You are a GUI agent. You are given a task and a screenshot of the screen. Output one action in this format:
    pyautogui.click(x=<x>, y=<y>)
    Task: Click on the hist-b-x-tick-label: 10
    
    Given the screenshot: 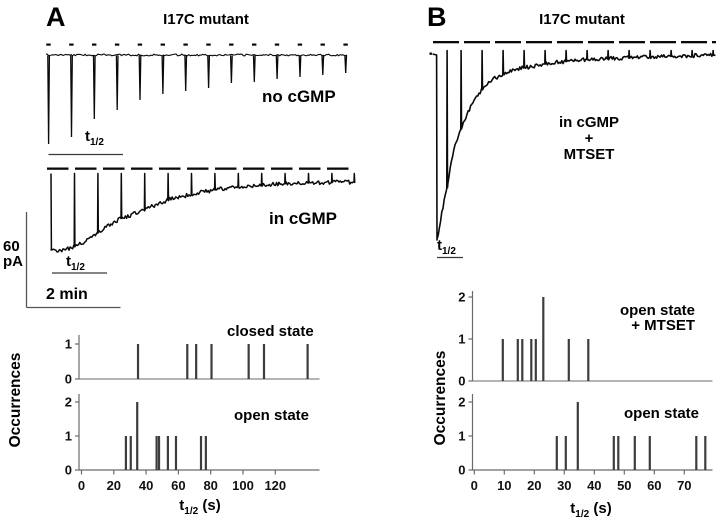 What is the action you would take?
    pyautogui.click(x=504, y=485)
    